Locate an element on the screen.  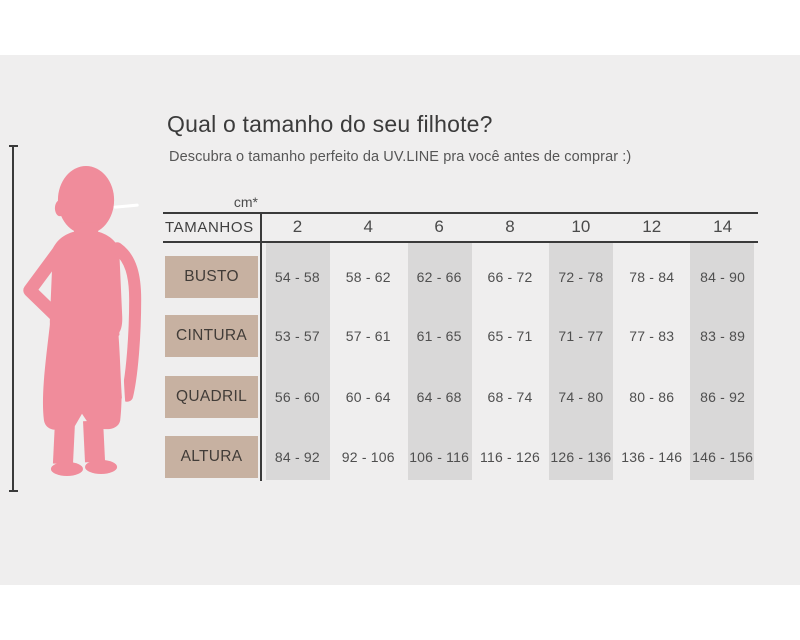
child-silhouette is located at coordinates (82, 321).